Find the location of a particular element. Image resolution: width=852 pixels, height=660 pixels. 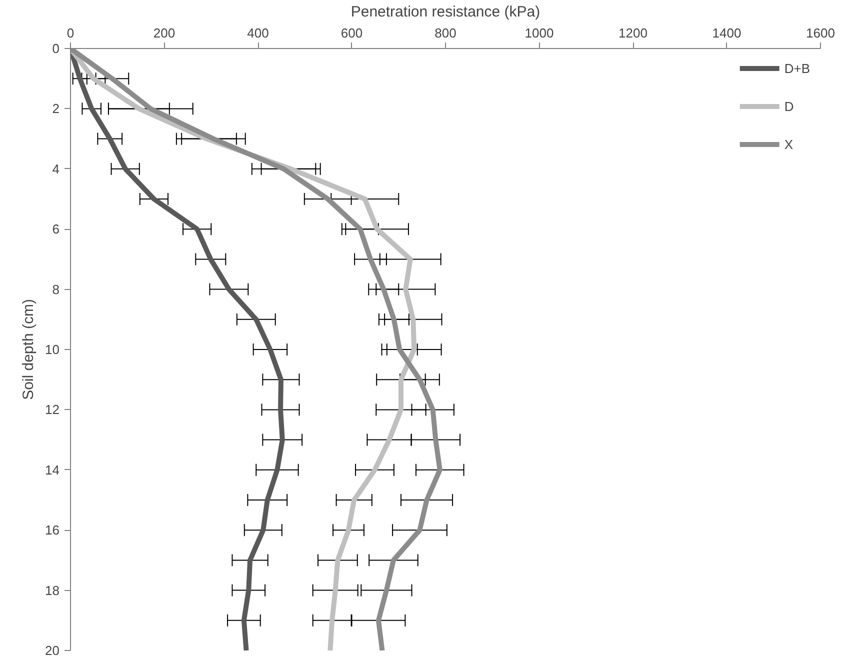

y-tick-label: 0 is located at coordinates (56, 48).